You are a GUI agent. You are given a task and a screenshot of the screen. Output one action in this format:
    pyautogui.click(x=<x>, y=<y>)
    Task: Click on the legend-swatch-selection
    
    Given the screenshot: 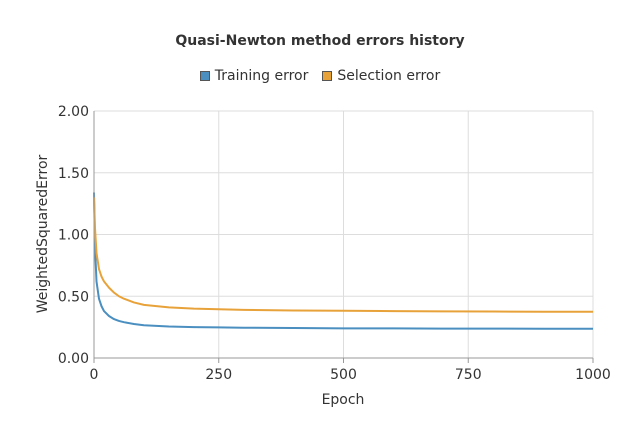 What is the action you would take?
    pyautogui.click(x=327, y=76)
    